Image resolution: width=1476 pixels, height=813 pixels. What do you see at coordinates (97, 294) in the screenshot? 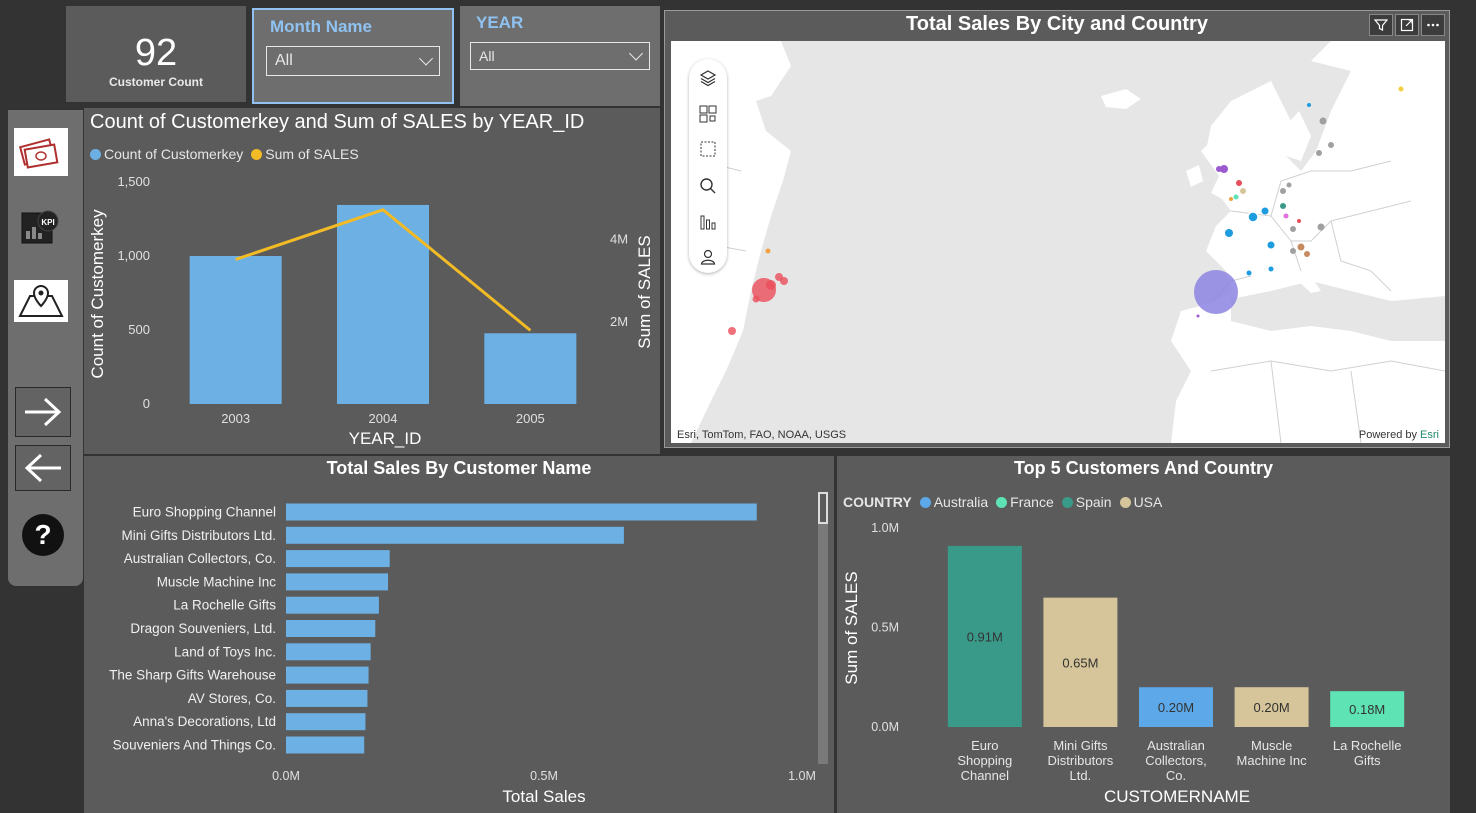
I see `y-axis-title: Count of Customerkey` at bounding box center [97, 294].